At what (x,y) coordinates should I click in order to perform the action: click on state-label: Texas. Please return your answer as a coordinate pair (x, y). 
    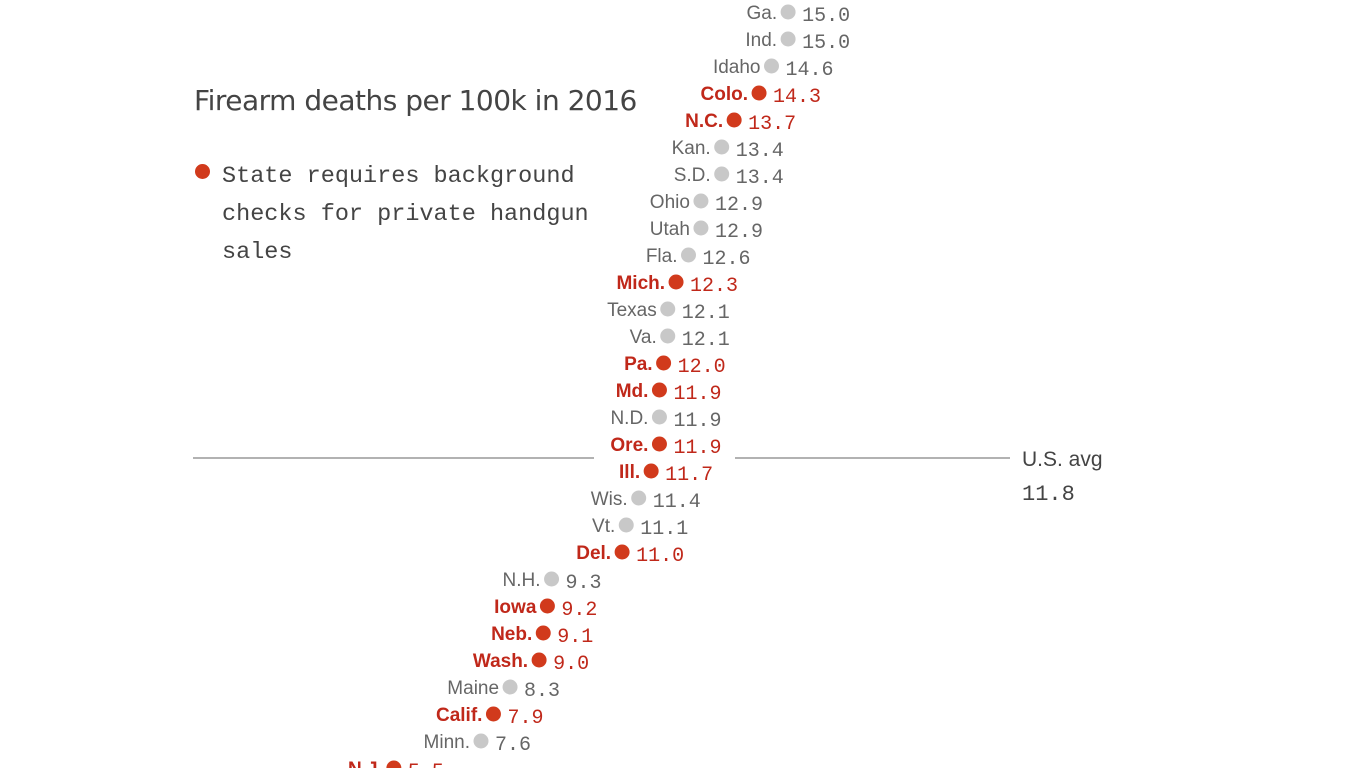
    Looking at the image, I should click on (632, 310).